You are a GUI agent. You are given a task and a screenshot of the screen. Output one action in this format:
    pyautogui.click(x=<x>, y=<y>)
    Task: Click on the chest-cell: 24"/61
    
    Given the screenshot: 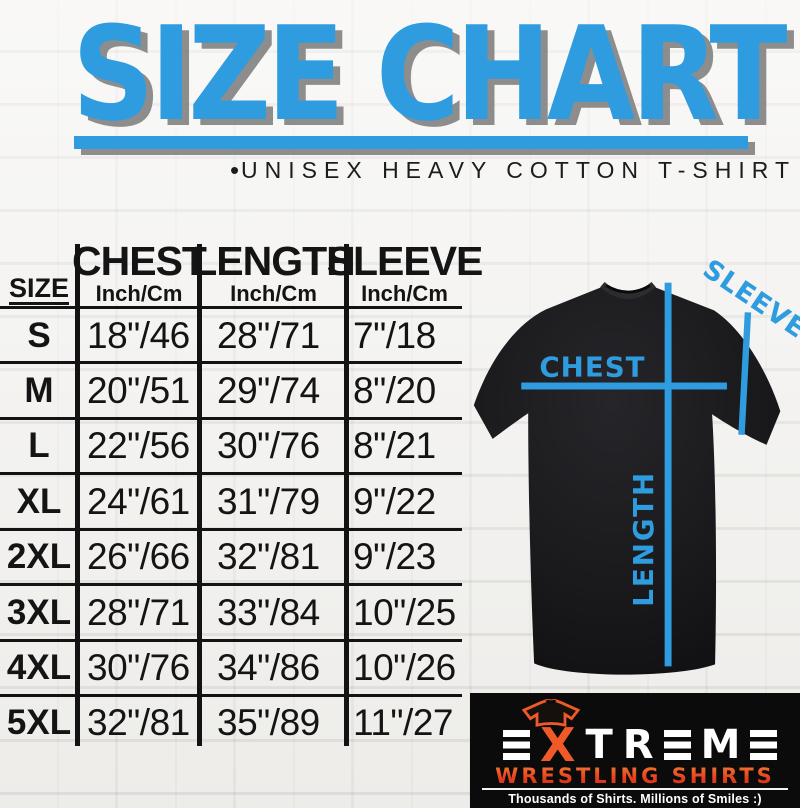 What is the action you would take?
    pyautogui.click(x=138, y=501)
    